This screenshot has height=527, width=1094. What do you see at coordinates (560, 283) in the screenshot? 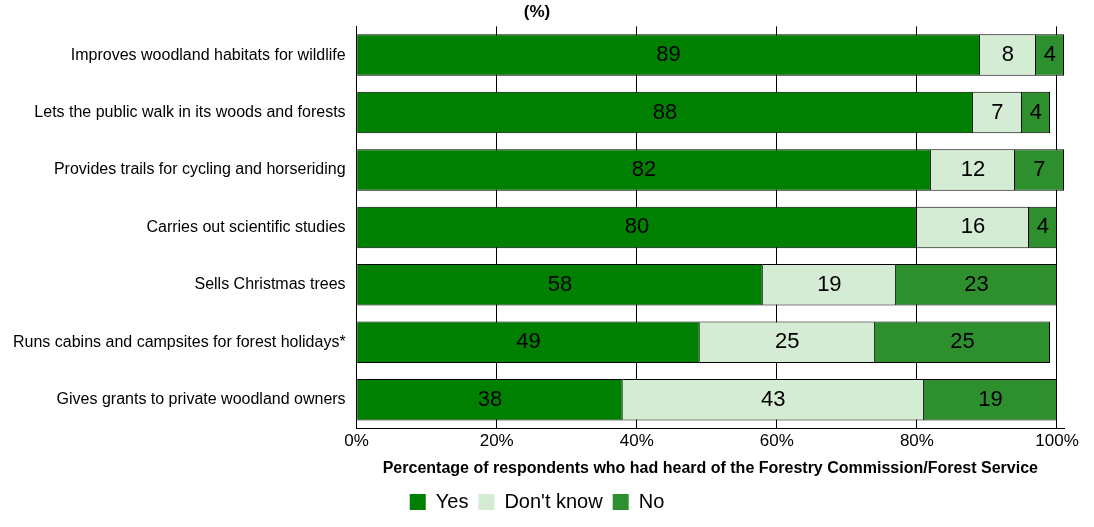
I see `data-label: 58` at bounding box center [560, 283].